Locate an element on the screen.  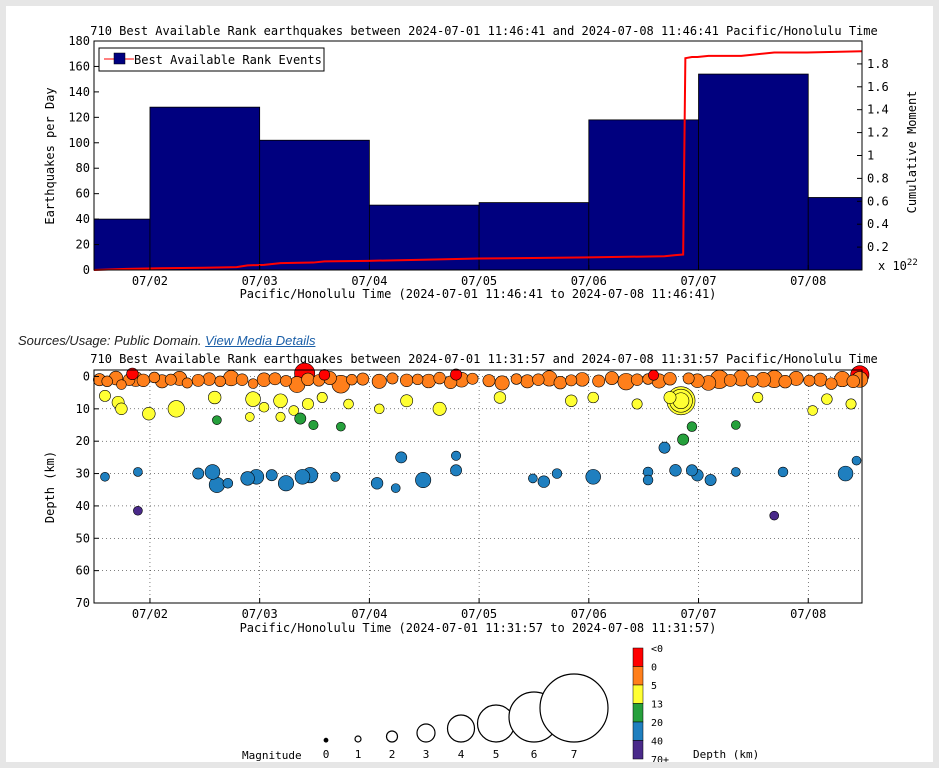
depth-colorbar-label: <0 is located at coordinates (657, 649).